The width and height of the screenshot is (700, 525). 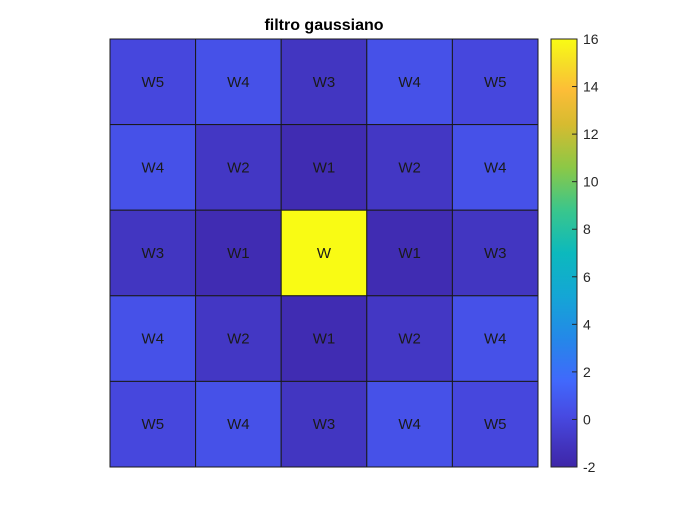 What do you see at coordinates (587, 229) in the screenshot?
I see `colorbar-tick-label: 8` at bounding box center [587, 229].